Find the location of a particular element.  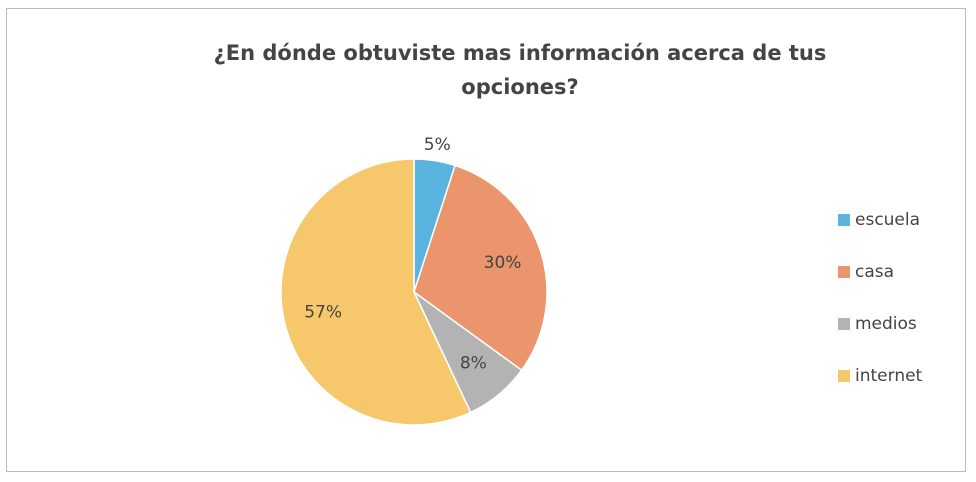

data-label: 8% is located at coordinates (473, 364).